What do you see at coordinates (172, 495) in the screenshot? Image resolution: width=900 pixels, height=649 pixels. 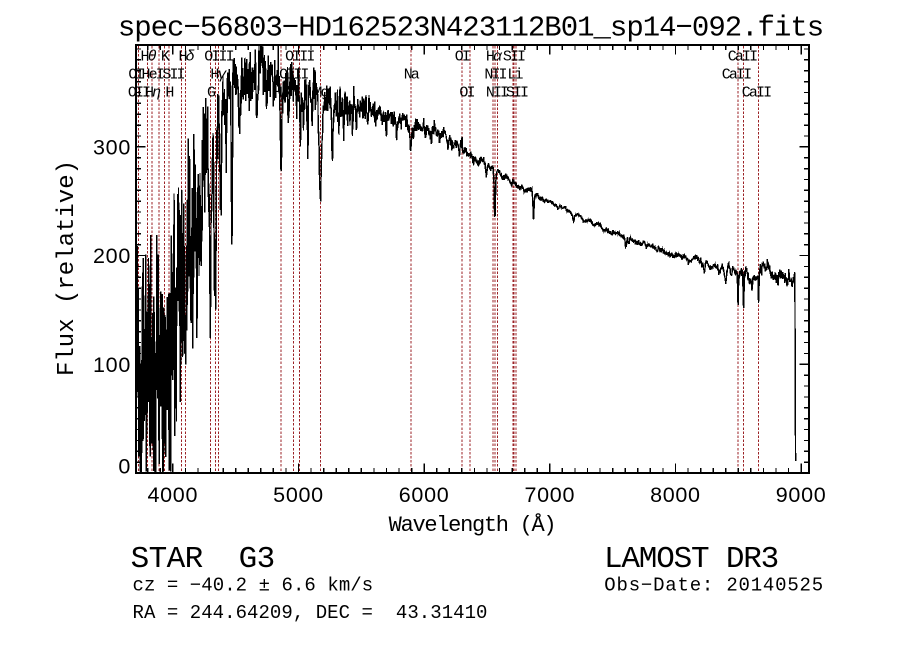 I see `svg-text: 4000` at bounding box center [172, 495].